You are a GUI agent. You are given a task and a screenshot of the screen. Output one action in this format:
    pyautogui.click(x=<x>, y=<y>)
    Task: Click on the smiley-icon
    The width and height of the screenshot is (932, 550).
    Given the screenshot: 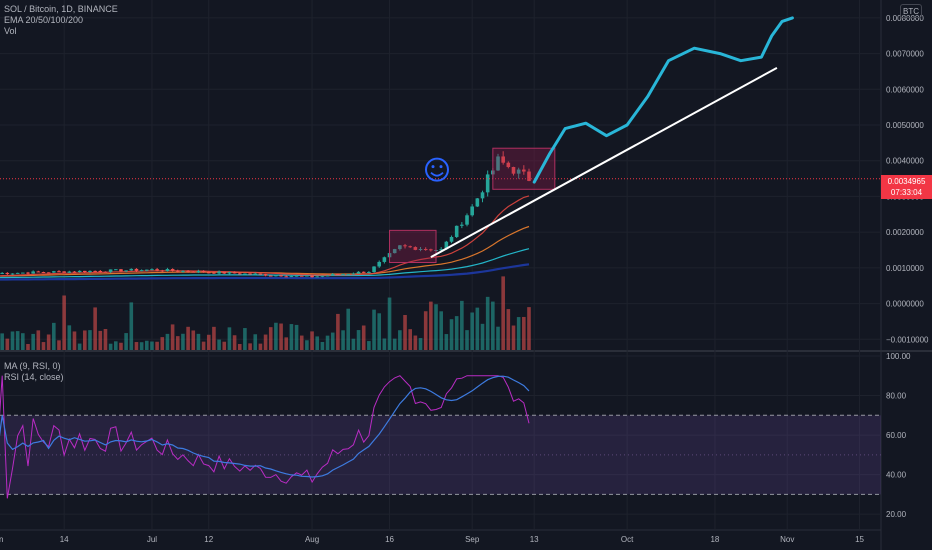 What is the action you would take?
    pyautogui.click(x=437, y=169)
    